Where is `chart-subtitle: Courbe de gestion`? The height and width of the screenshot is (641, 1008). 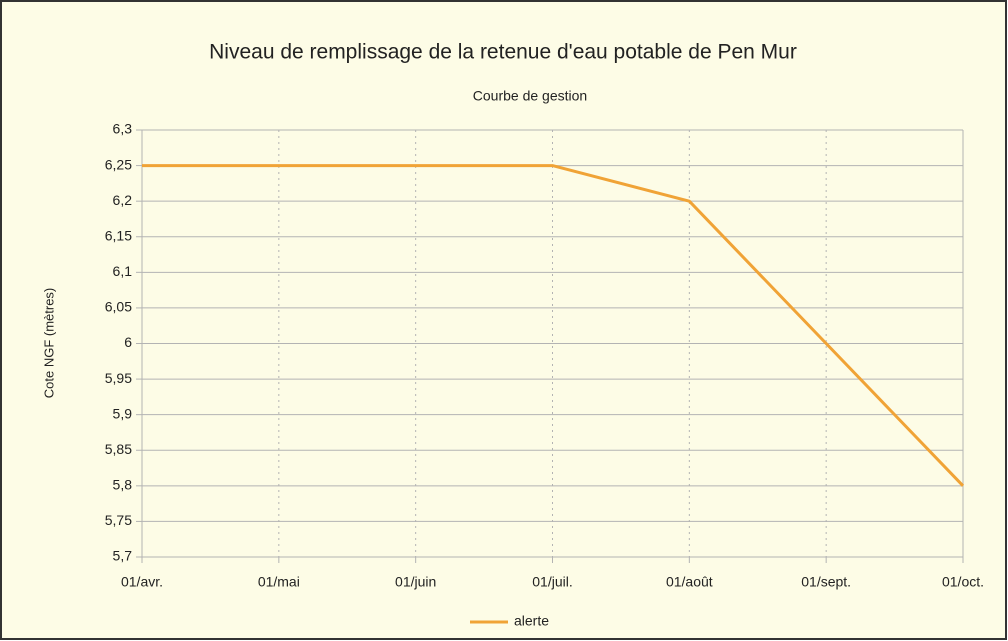 chart-subtitle: Courbe de gestion is located at coordinates (530, 96).